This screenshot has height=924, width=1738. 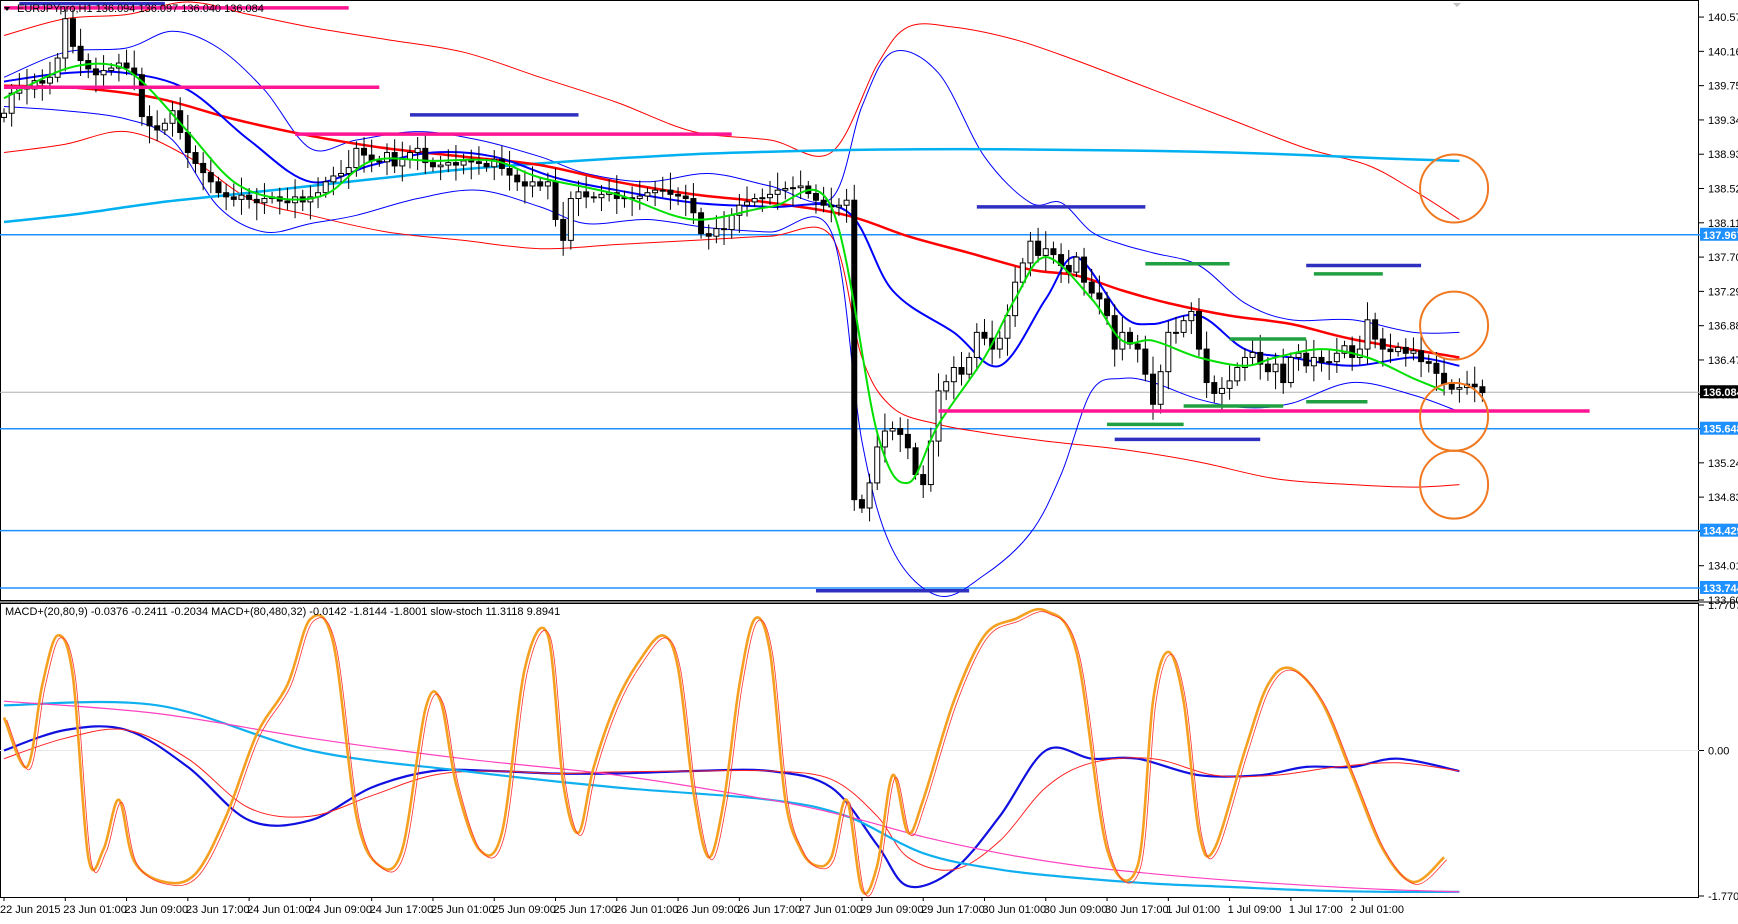 What do you see at coordinates (1457, 5) in the screenshot?
I see `scroll-marker-icon` at bounding box center [1457, 5].